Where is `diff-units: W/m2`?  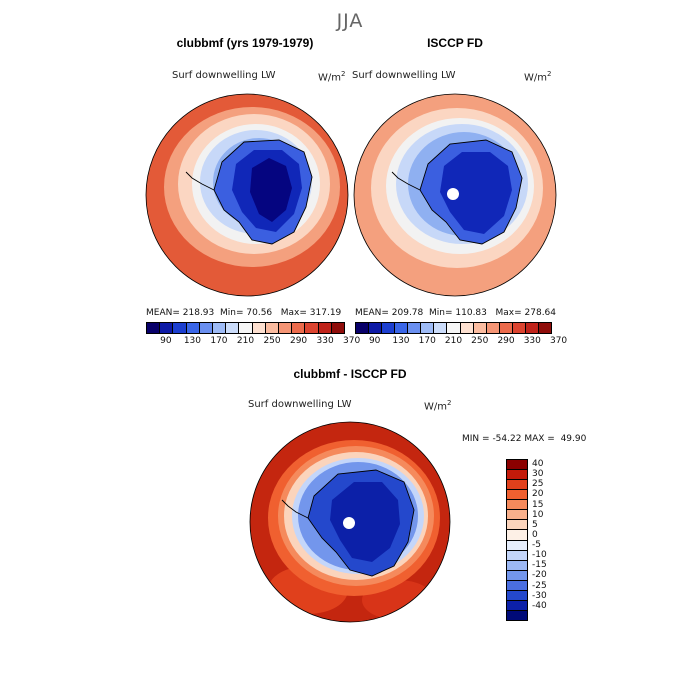 diff-units: W/m2 is located at coordinates (438, 406).